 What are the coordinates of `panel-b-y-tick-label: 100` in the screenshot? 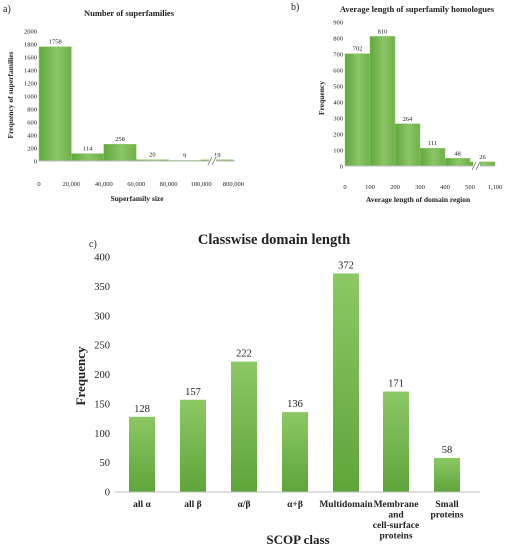 It's located at (338, 150).